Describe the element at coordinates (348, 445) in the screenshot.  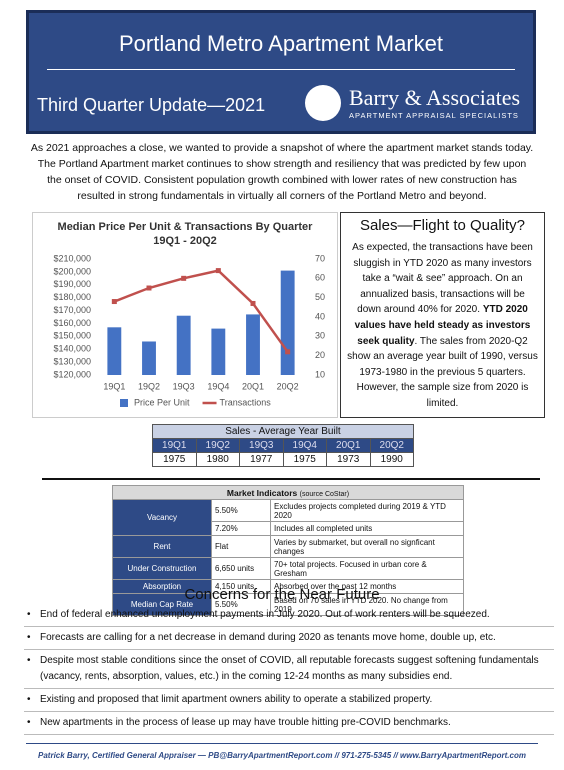
I see `header-cell: 20Q1` at that location.